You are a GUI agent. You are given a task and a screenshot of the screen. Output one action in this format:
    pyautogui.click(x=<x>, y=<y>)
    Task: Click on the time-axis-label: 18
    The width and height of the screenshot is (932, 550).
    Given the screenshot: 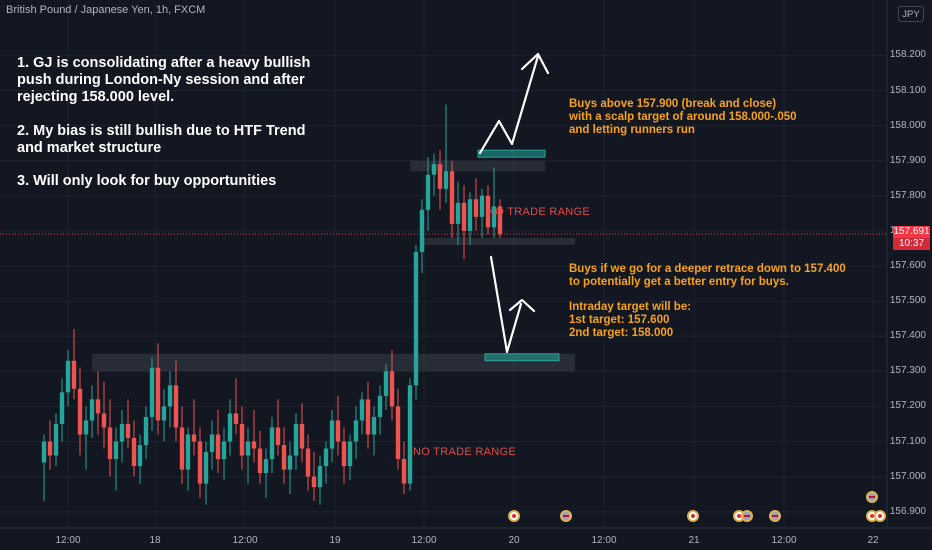 What is the action you would take?
    pyautogui.click(x=155, y=540)
    